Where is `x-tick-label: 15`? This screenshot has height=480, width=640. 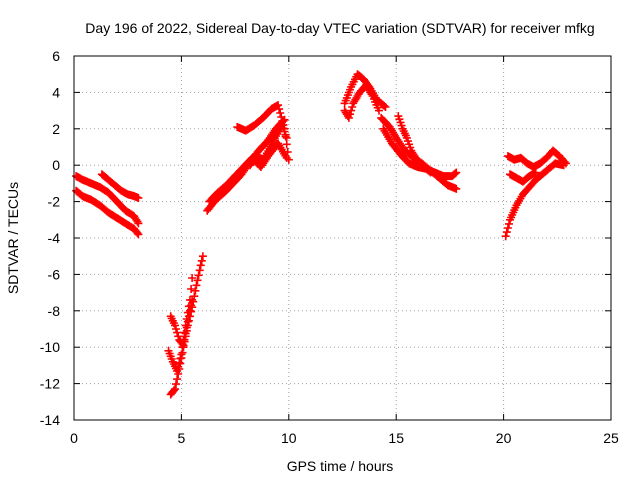 x-tick-label: 15 is located at coordinates (396, 438).